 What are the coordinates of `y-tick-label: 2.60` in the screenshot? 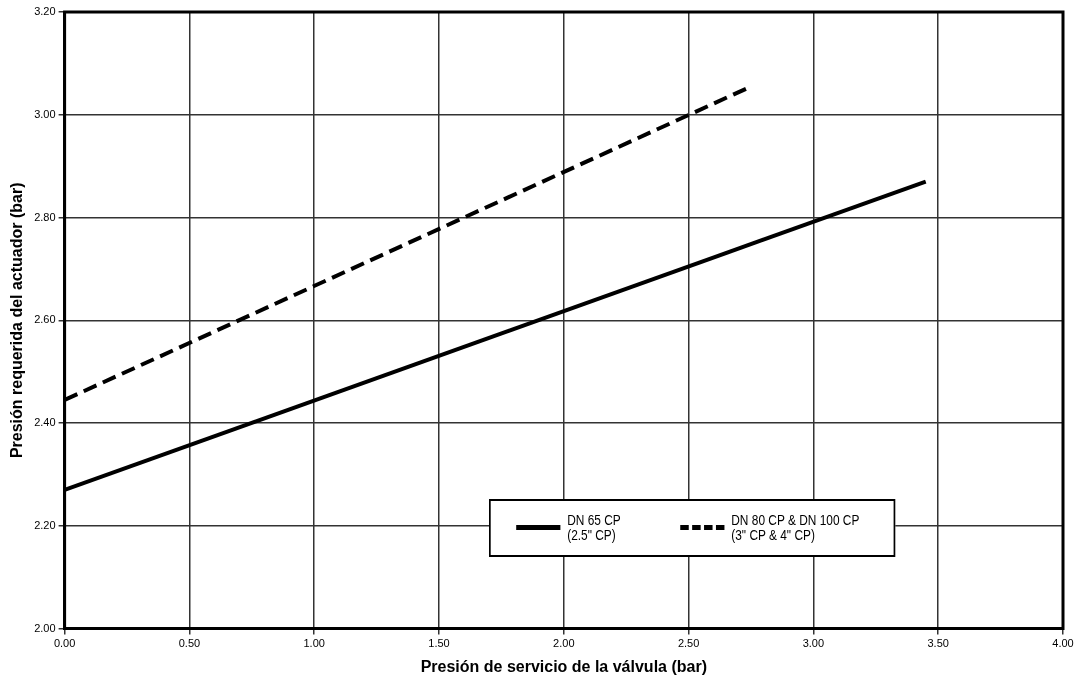 It's located at (45, 319).